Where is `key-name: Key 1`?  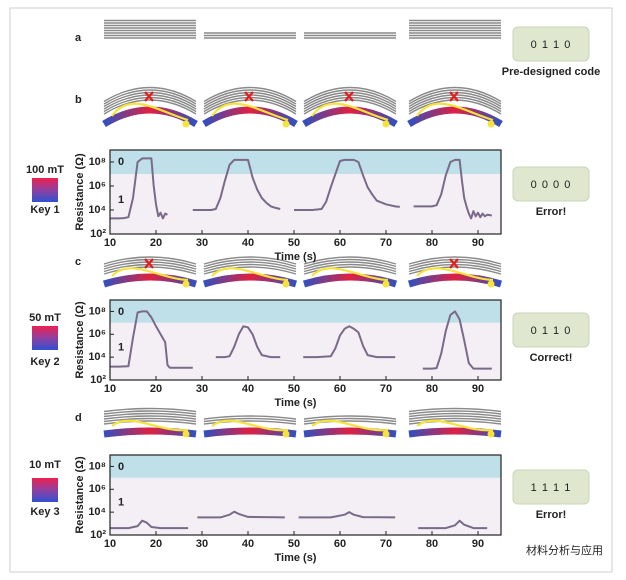 key-name: Key 1 is located at coordinates (44, 210).